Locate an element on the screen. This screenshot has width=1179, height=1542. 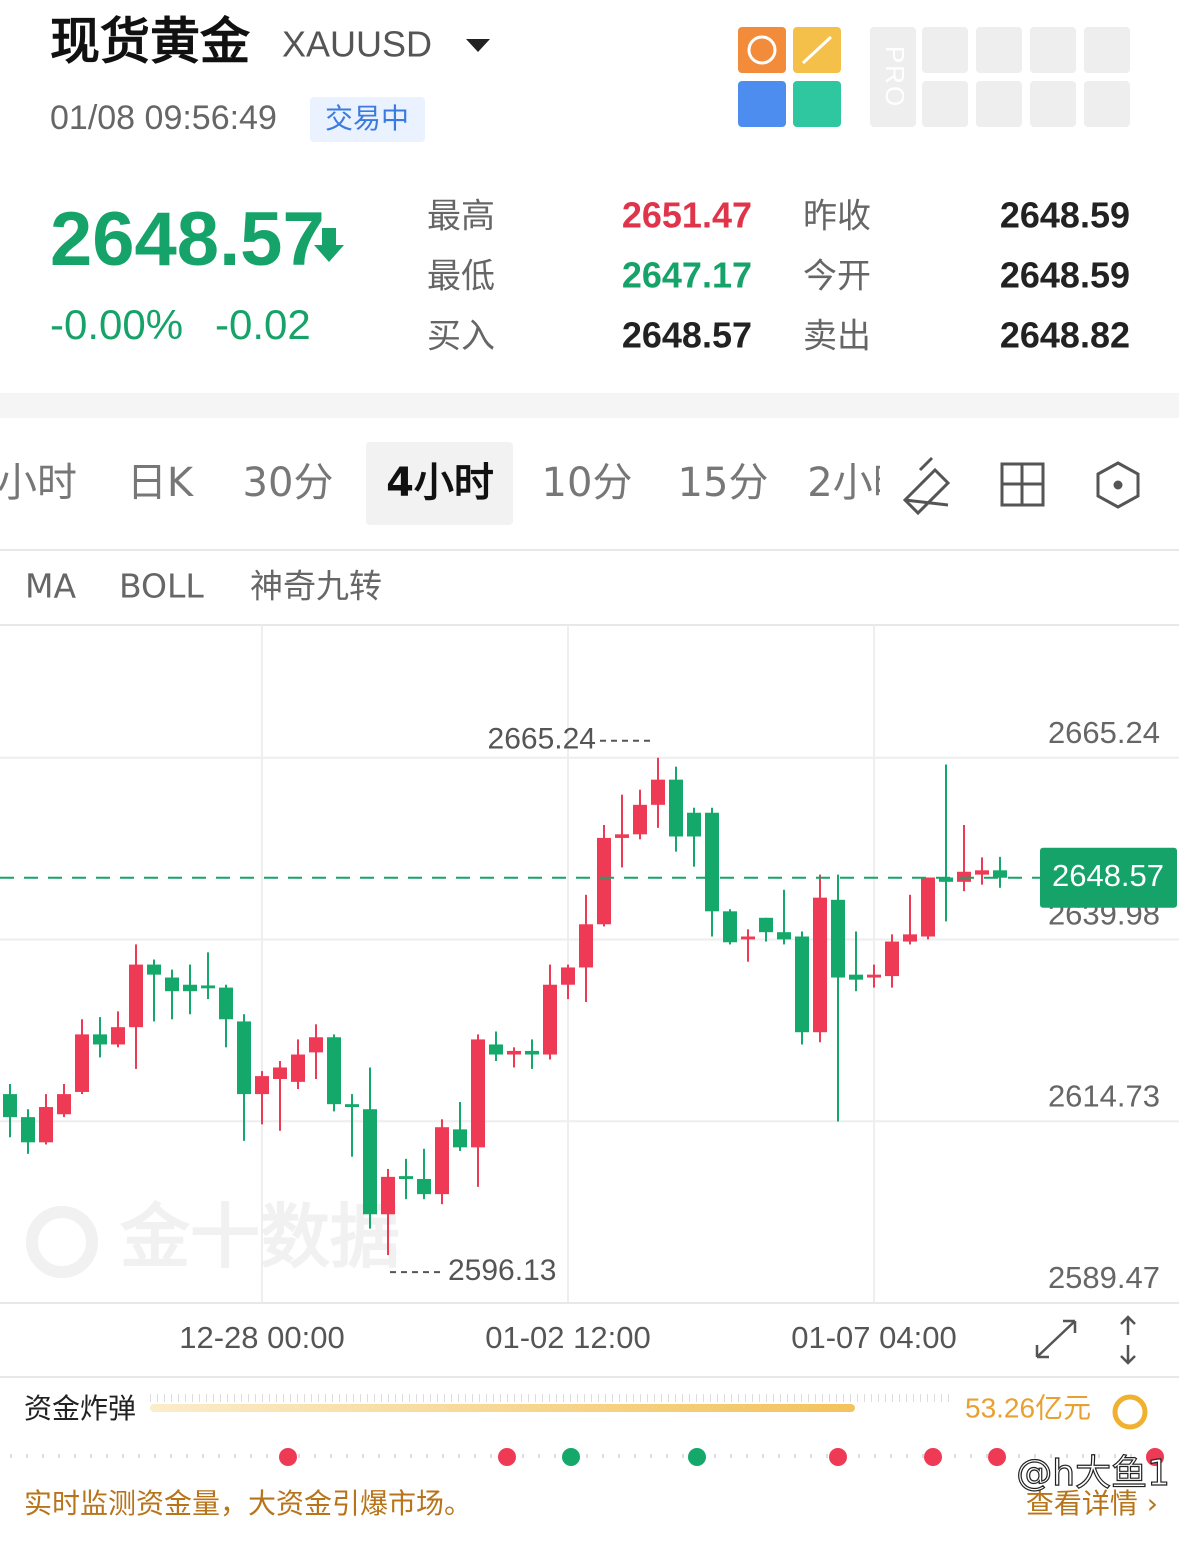
credit-watermark: @h大鱼1 is located at coordinates (1093, 1473).